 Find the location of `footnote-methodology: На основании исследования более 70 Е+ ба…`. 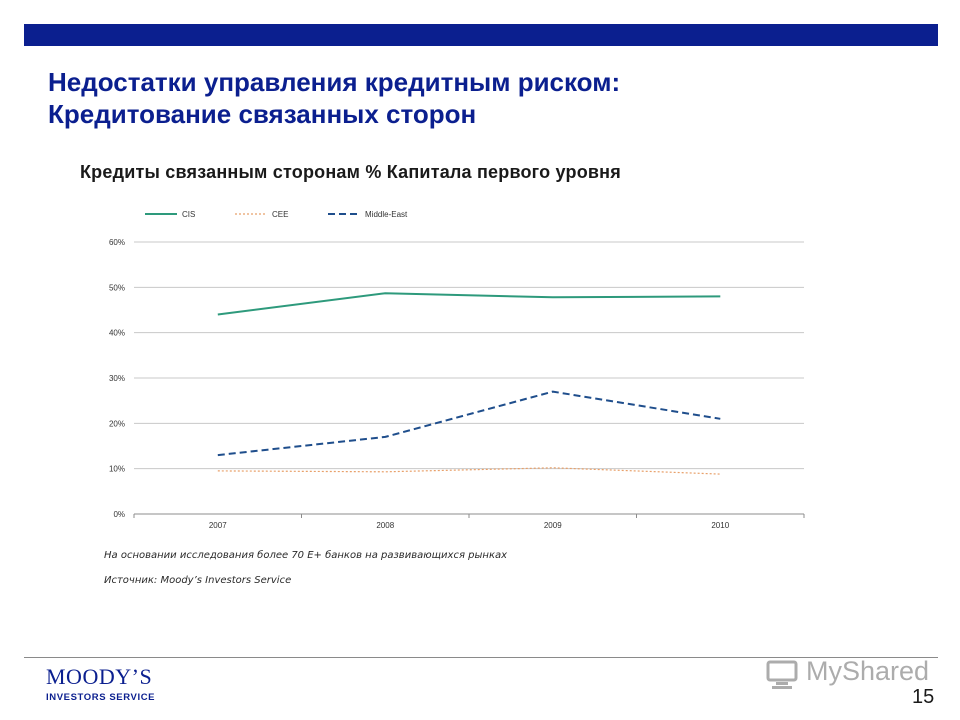

footnote-methodology: На основании исследования более 70 Е+ ба… is located at coordinates (306, 555).